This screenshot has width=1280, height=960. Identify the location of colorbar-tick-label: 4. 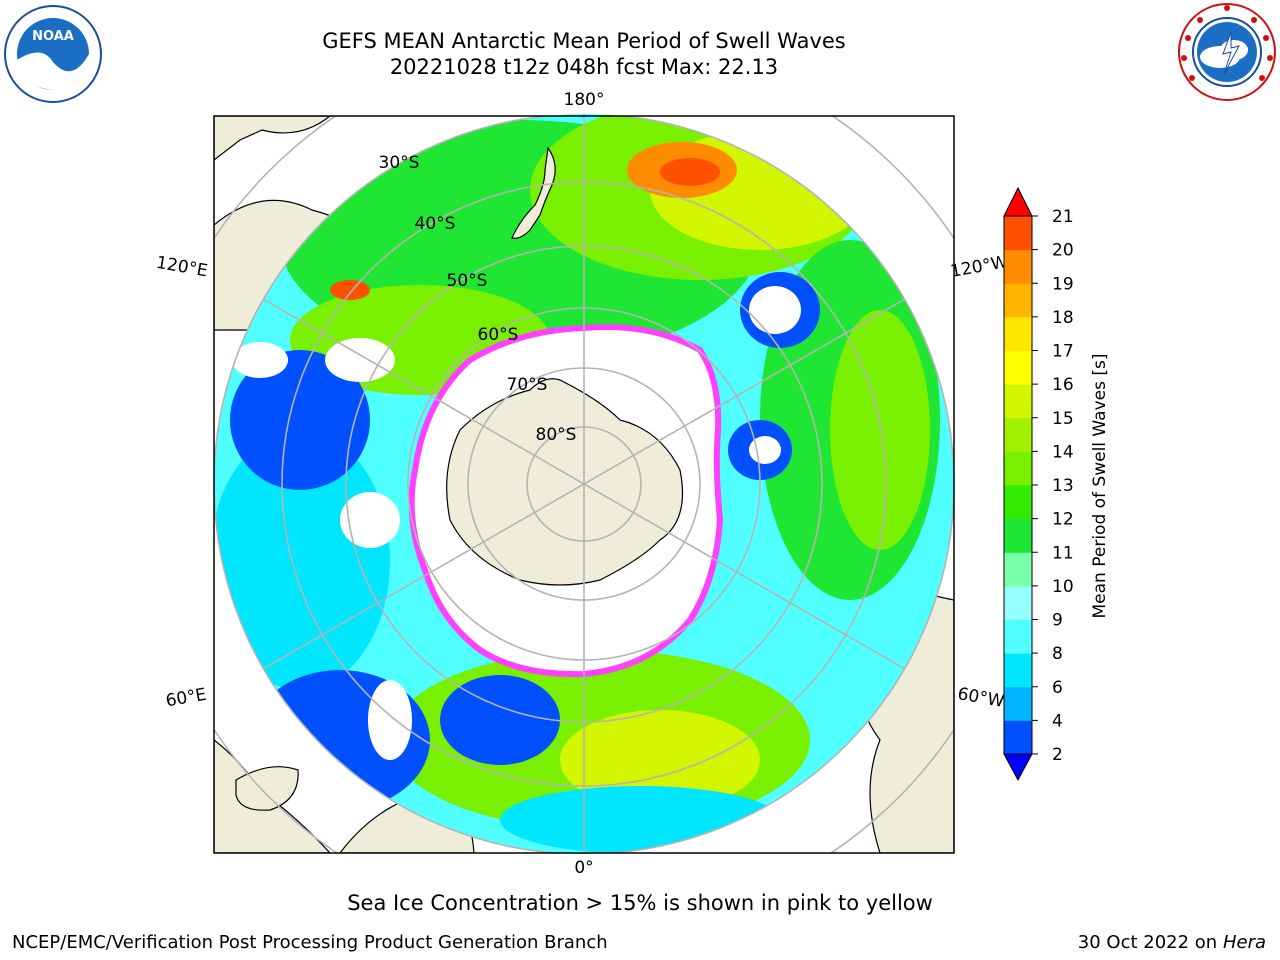
(1057, 721).